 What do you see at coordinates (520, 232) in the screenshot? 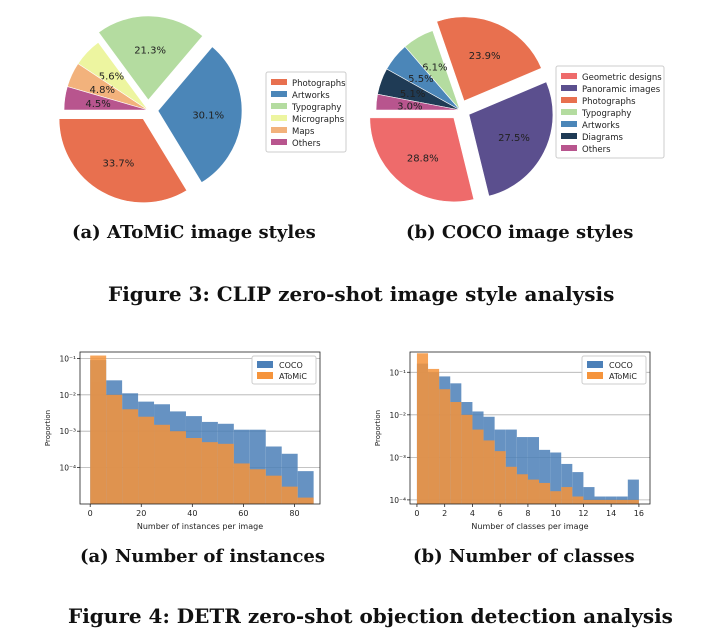
I see `pie-b-caption: (b) COCO image styles` at bounding box center [520, 232].